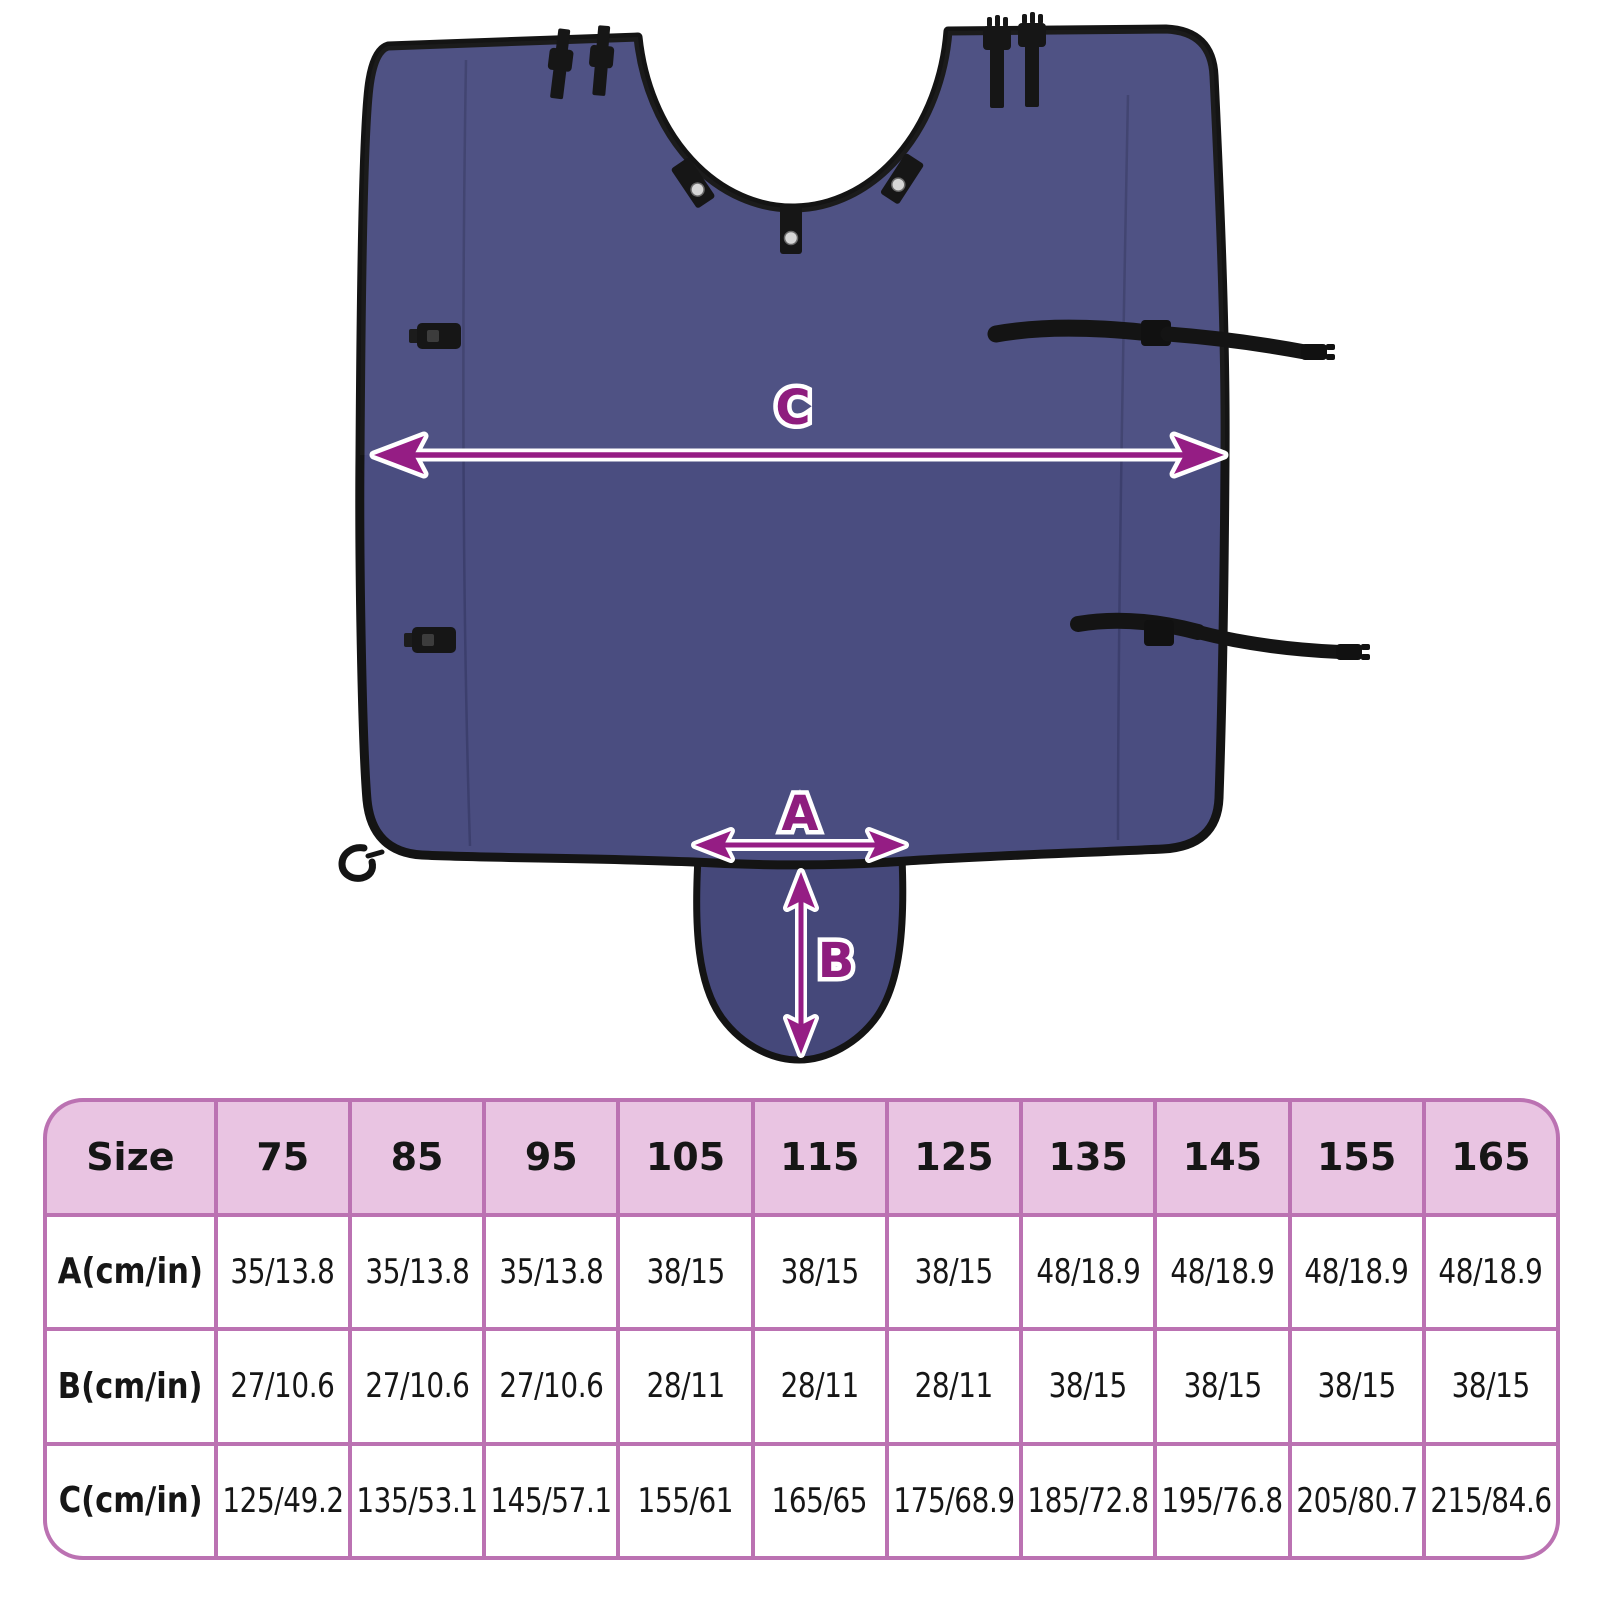 The width and height of the screenshot is (1600, 1600). Describe the element at coordinates (130, 1271) in the screenshot. I see `table-row-label: A(cm/in)` at that location.